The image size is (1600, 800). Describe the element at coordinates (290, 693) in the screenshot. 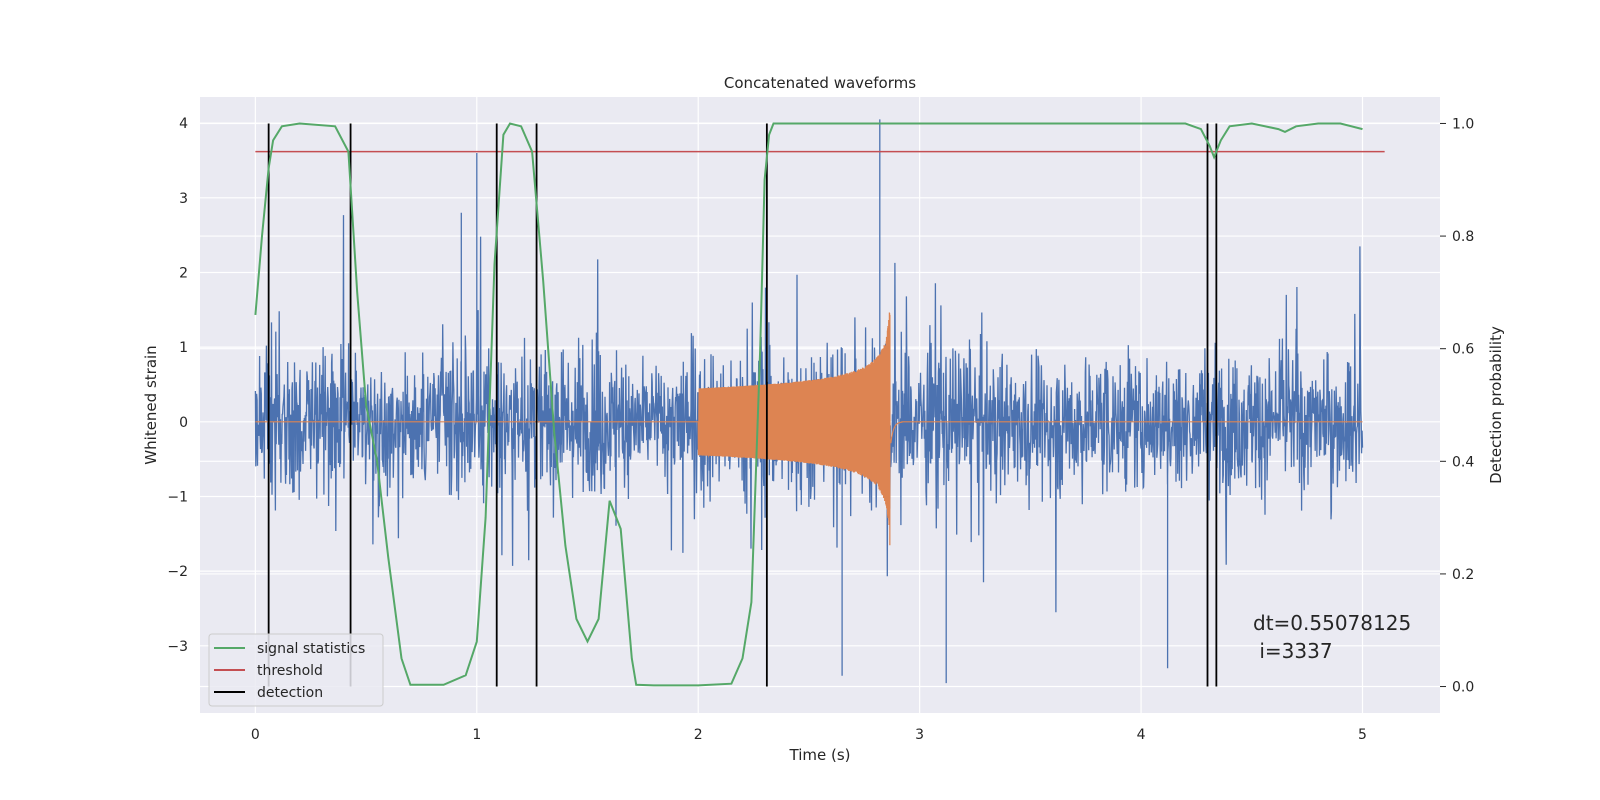

I see `legend-label-detection: detection` at that location.